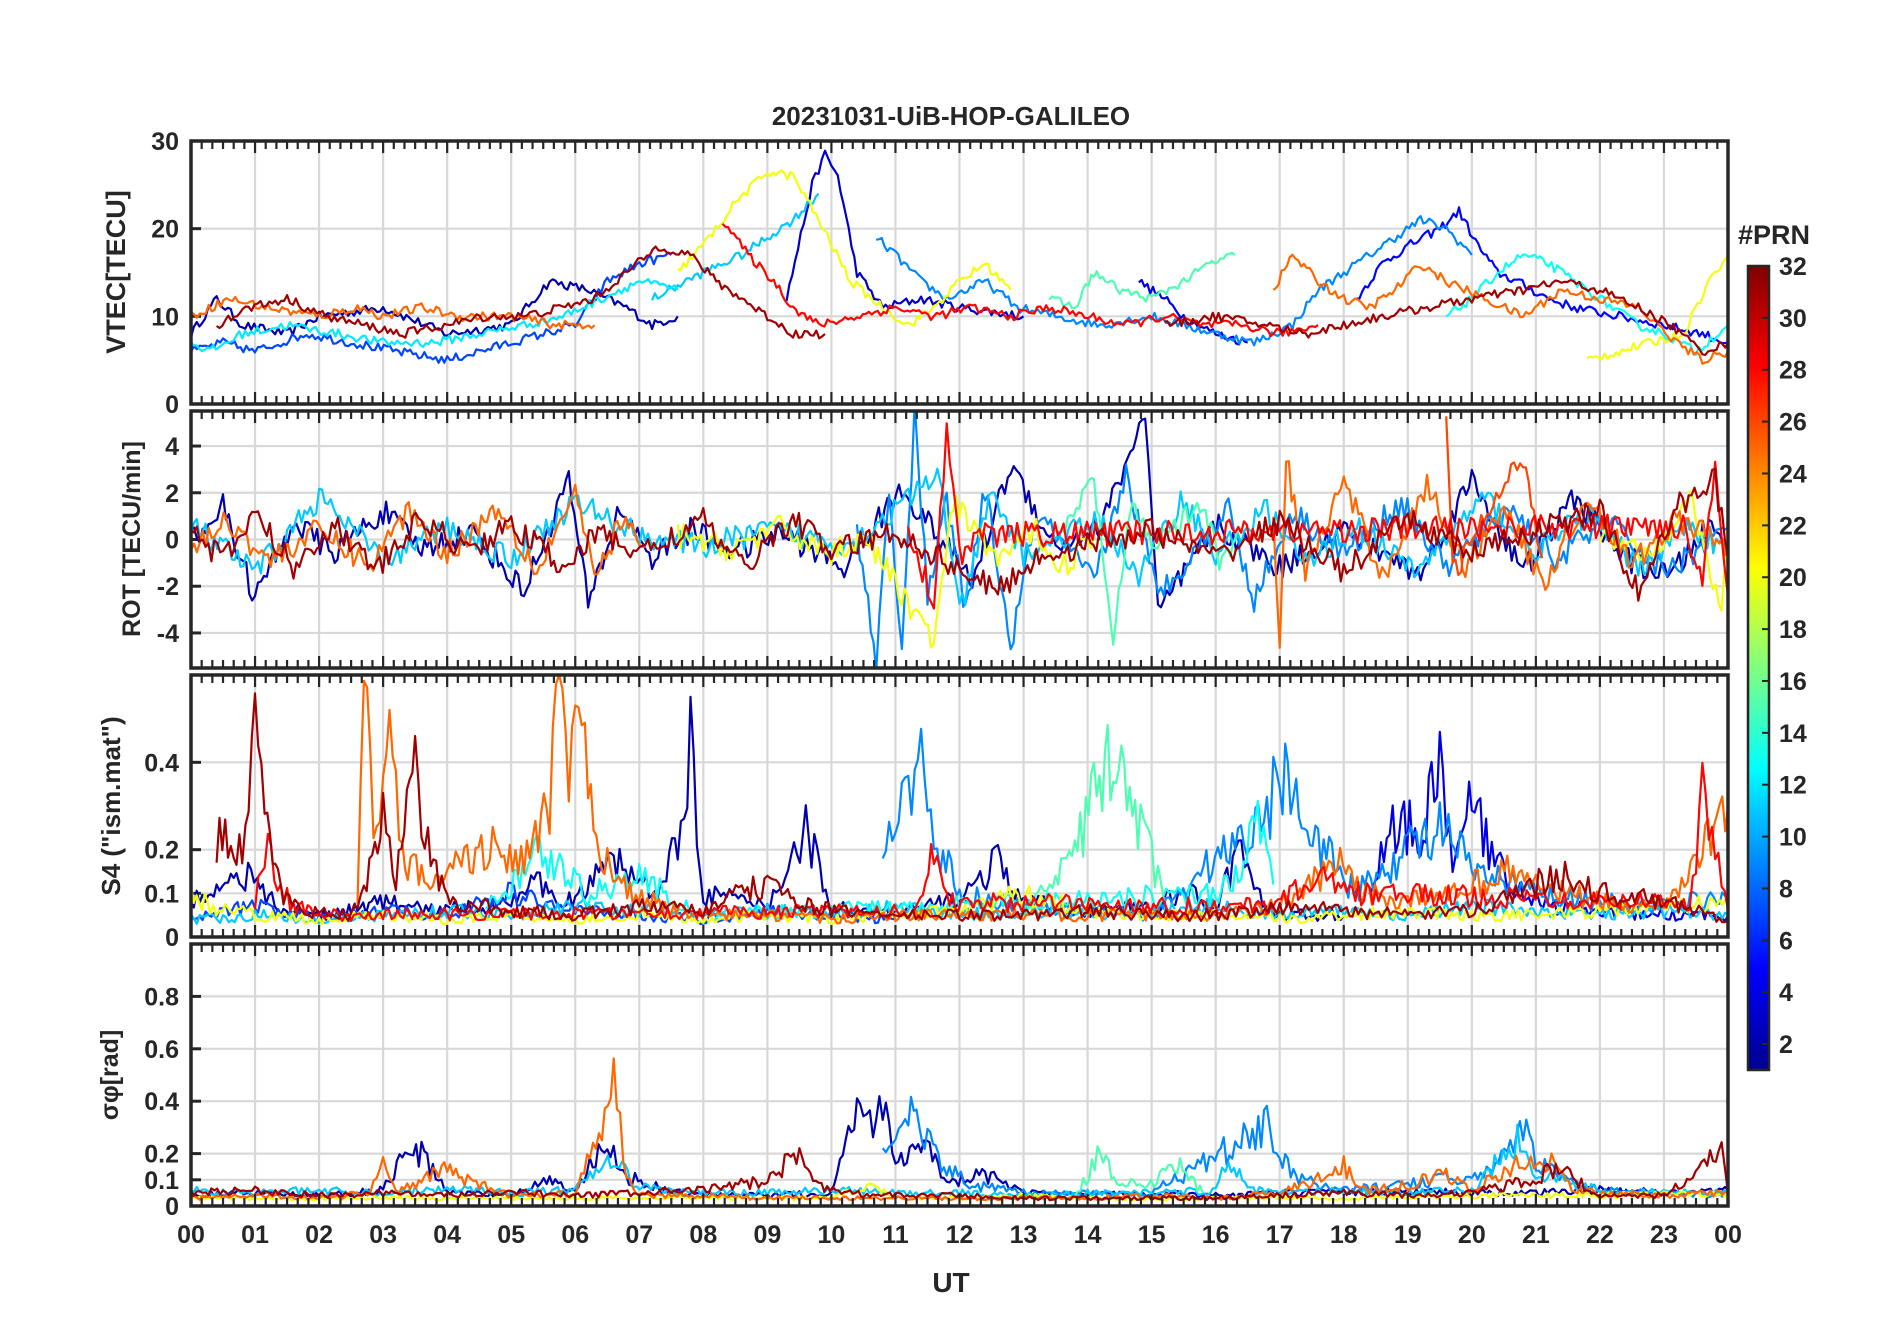 The height and width of the screenshot is (1330, 1902). I want to click on x-tick-label: 09, so click(767, 1235).